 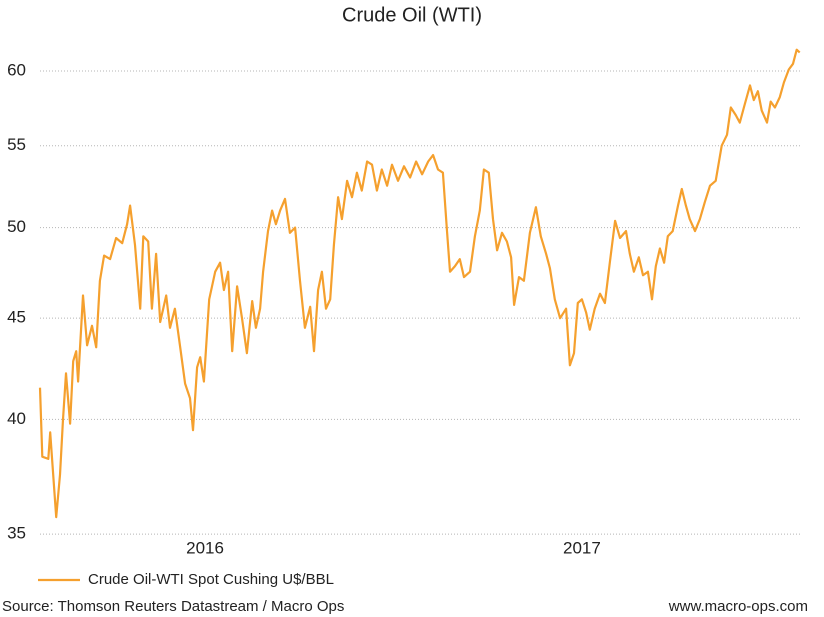 What do you see at coordinates (211, 579) in the screenshot?
I see `legend-label: Crude Oil-WTI Spot Cushing U$/BBL` at bounding box center [211, 579].